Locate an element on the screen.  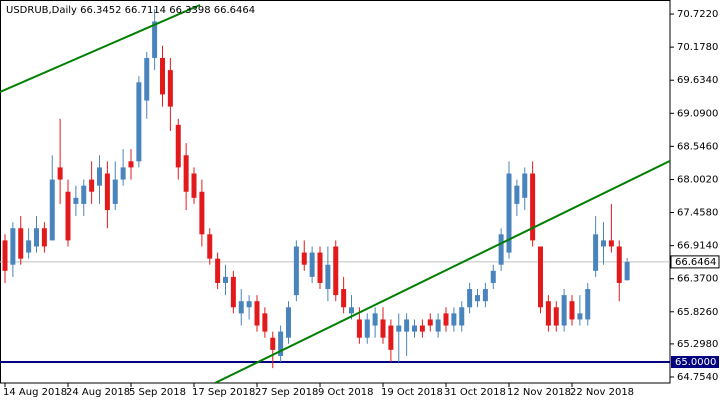
y-tick-label: 66.9140 is located at coordinates (697, 246).